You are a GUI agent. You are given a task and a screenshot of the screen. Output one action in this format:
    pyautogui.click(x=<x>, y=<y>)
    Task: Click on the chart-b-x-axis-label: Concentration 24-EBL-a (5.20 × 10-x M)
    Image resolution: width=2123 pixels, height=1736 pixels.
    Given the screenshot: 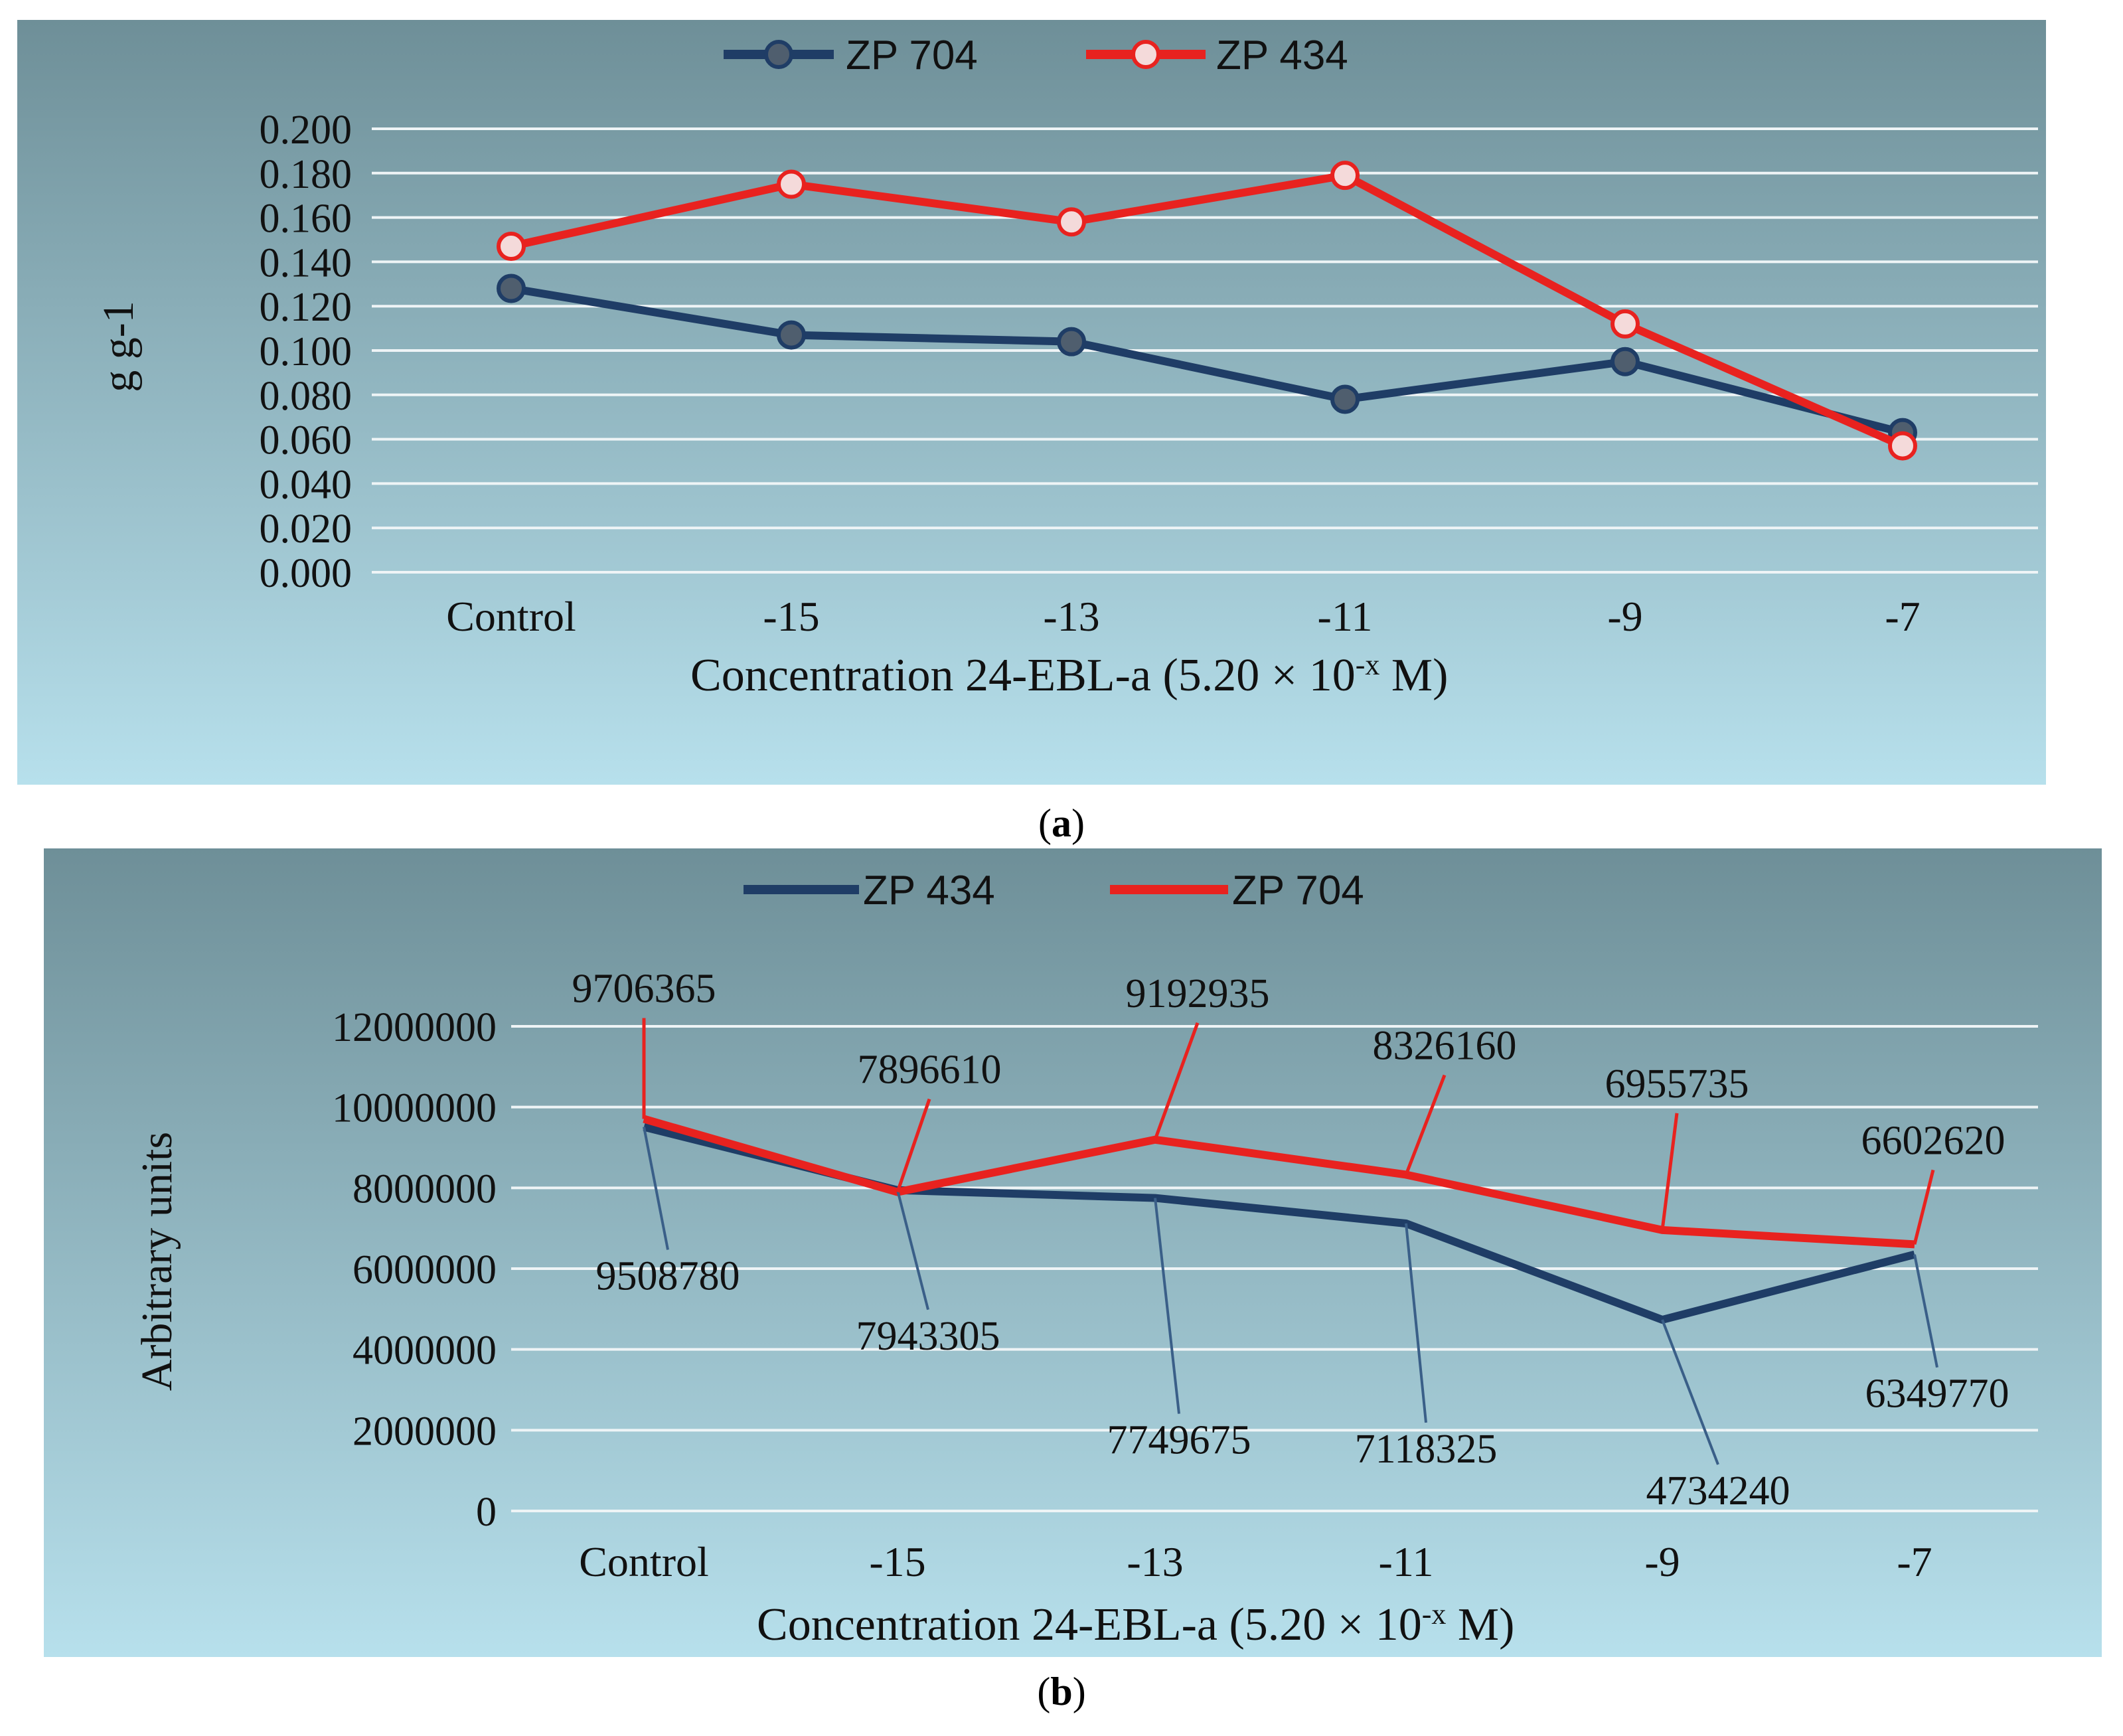 What is the action you would take?
    pyautogui.click(x=1135, y=1624)
    